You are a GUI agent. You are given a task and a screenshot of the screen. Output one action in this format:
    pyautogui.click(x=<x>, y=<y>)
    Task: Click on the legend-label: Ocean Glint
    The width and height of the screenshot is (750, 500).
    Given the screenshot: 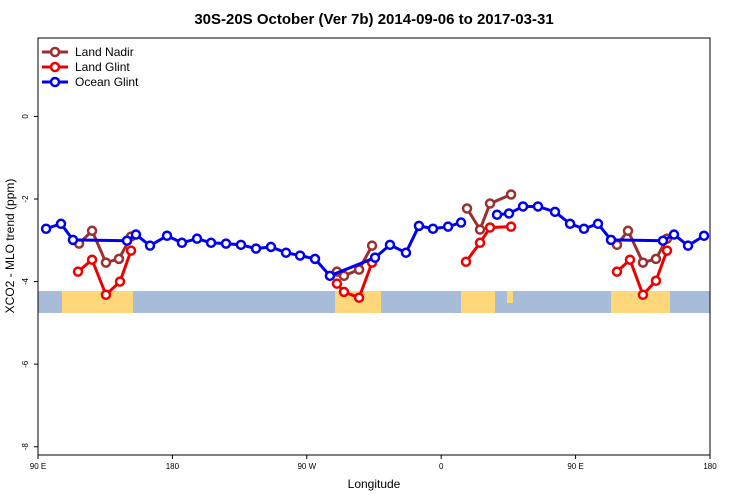 What is the action you would take?
    pyautogui.click(x=107, y=82)
    